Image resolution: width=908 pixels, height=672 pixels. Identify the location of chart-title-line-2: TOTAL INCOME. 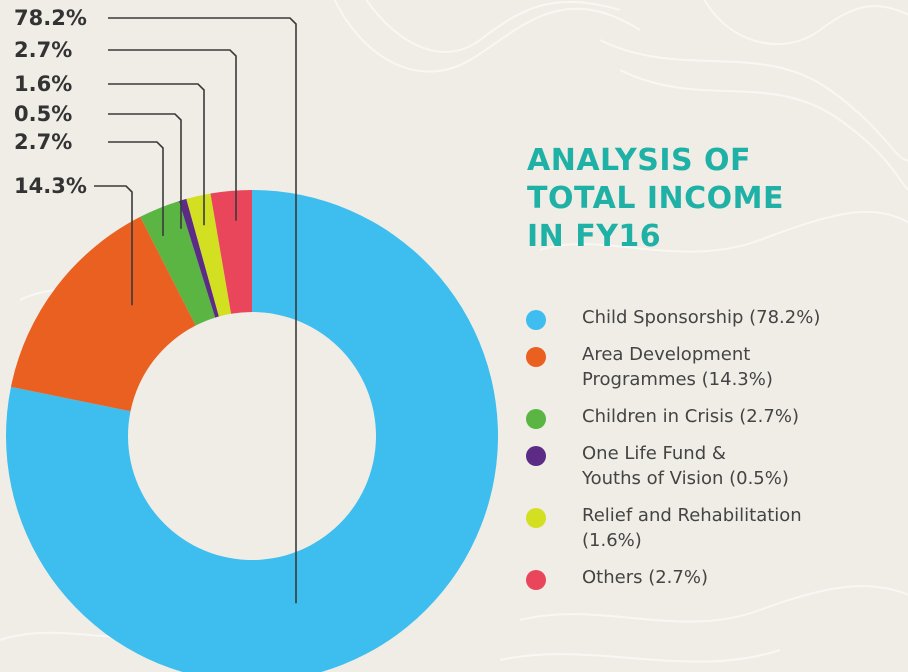
(656, 198).